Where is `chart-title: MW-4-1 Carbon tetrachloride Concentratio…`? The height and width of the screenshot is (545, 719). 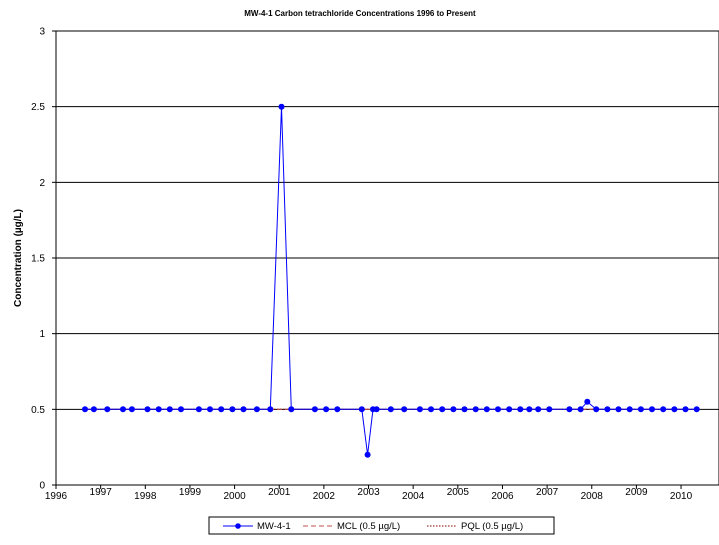
chart-title: MW-4-1 Carbon tetrachloride Concentratio… is located at coordinates (360, 13).